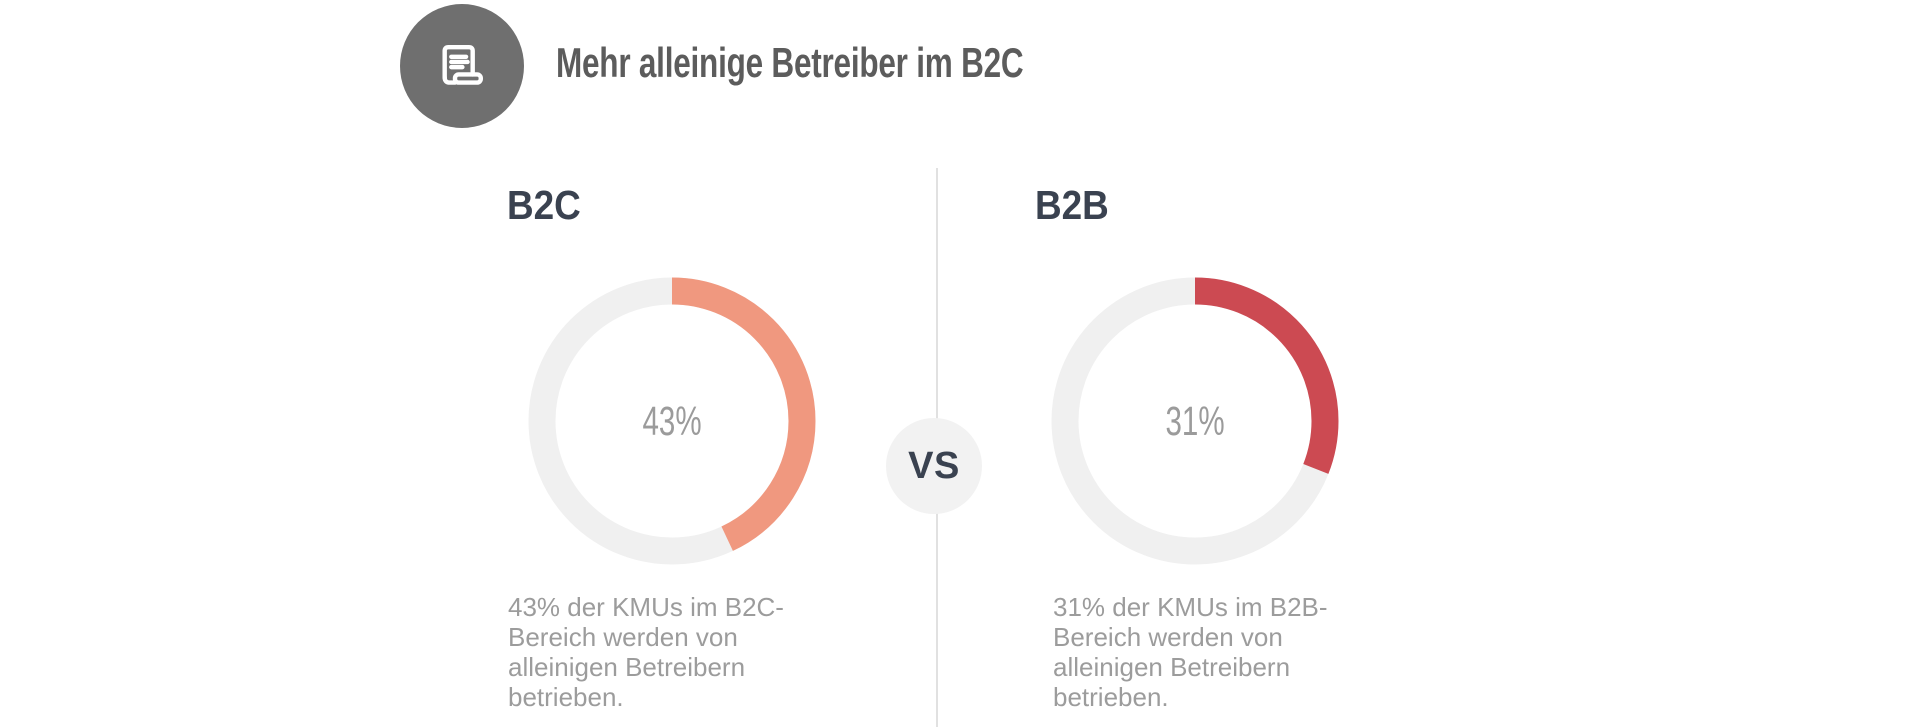 The width and height of the screenshot is (1919, 727). I want to click on header-icon-badge, so click(462, 66).